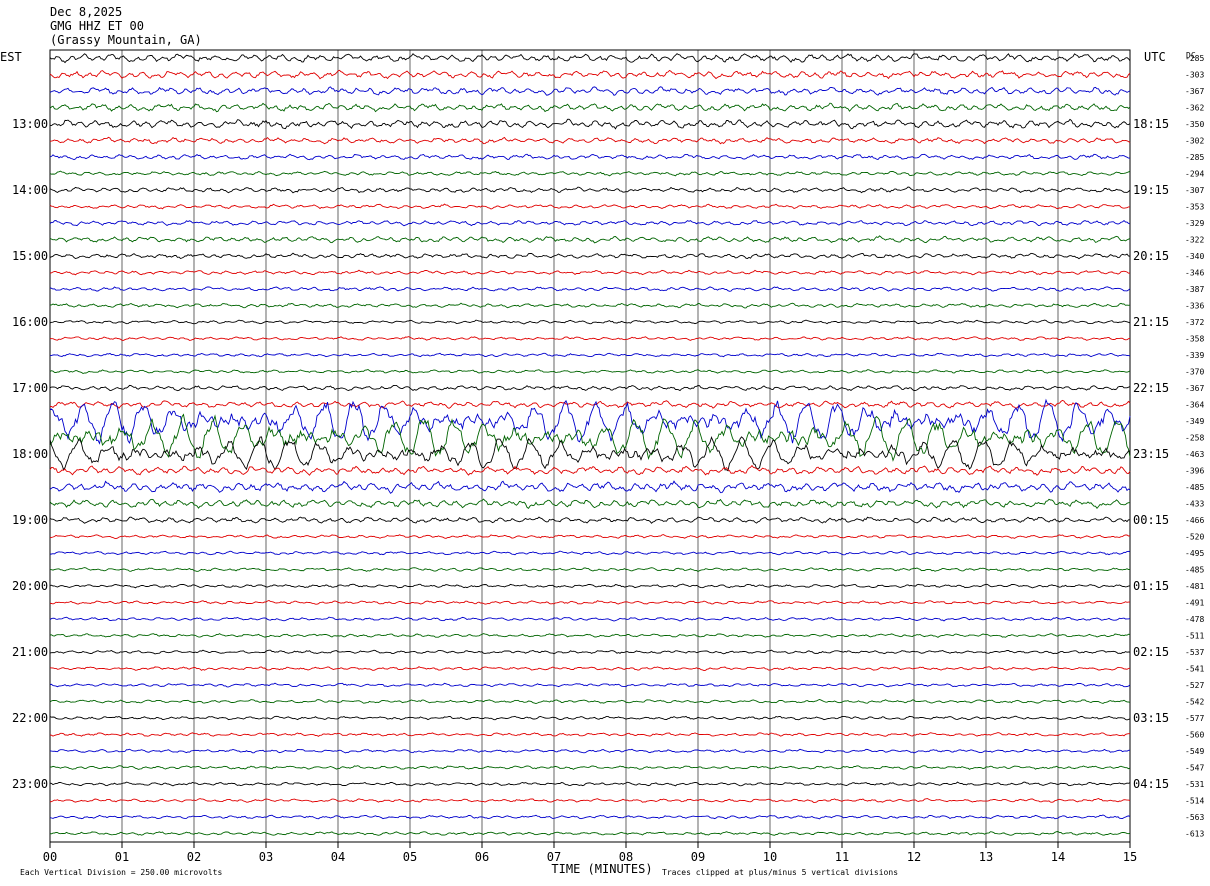 The width and height of the screenshot is (1210, 886). What do you see at coordinates (1194, 454) in the screenshot?
I see `dc-offset-label: -463` at bounding box center [1194, 454].